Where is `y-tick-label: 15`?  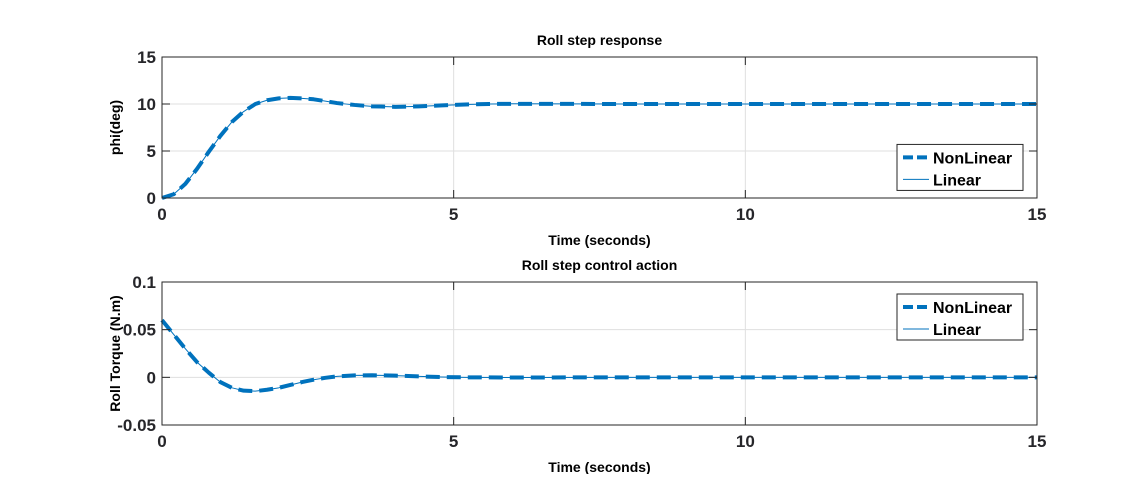
y-tick-label: 15 is located at coordinates (146, 57).